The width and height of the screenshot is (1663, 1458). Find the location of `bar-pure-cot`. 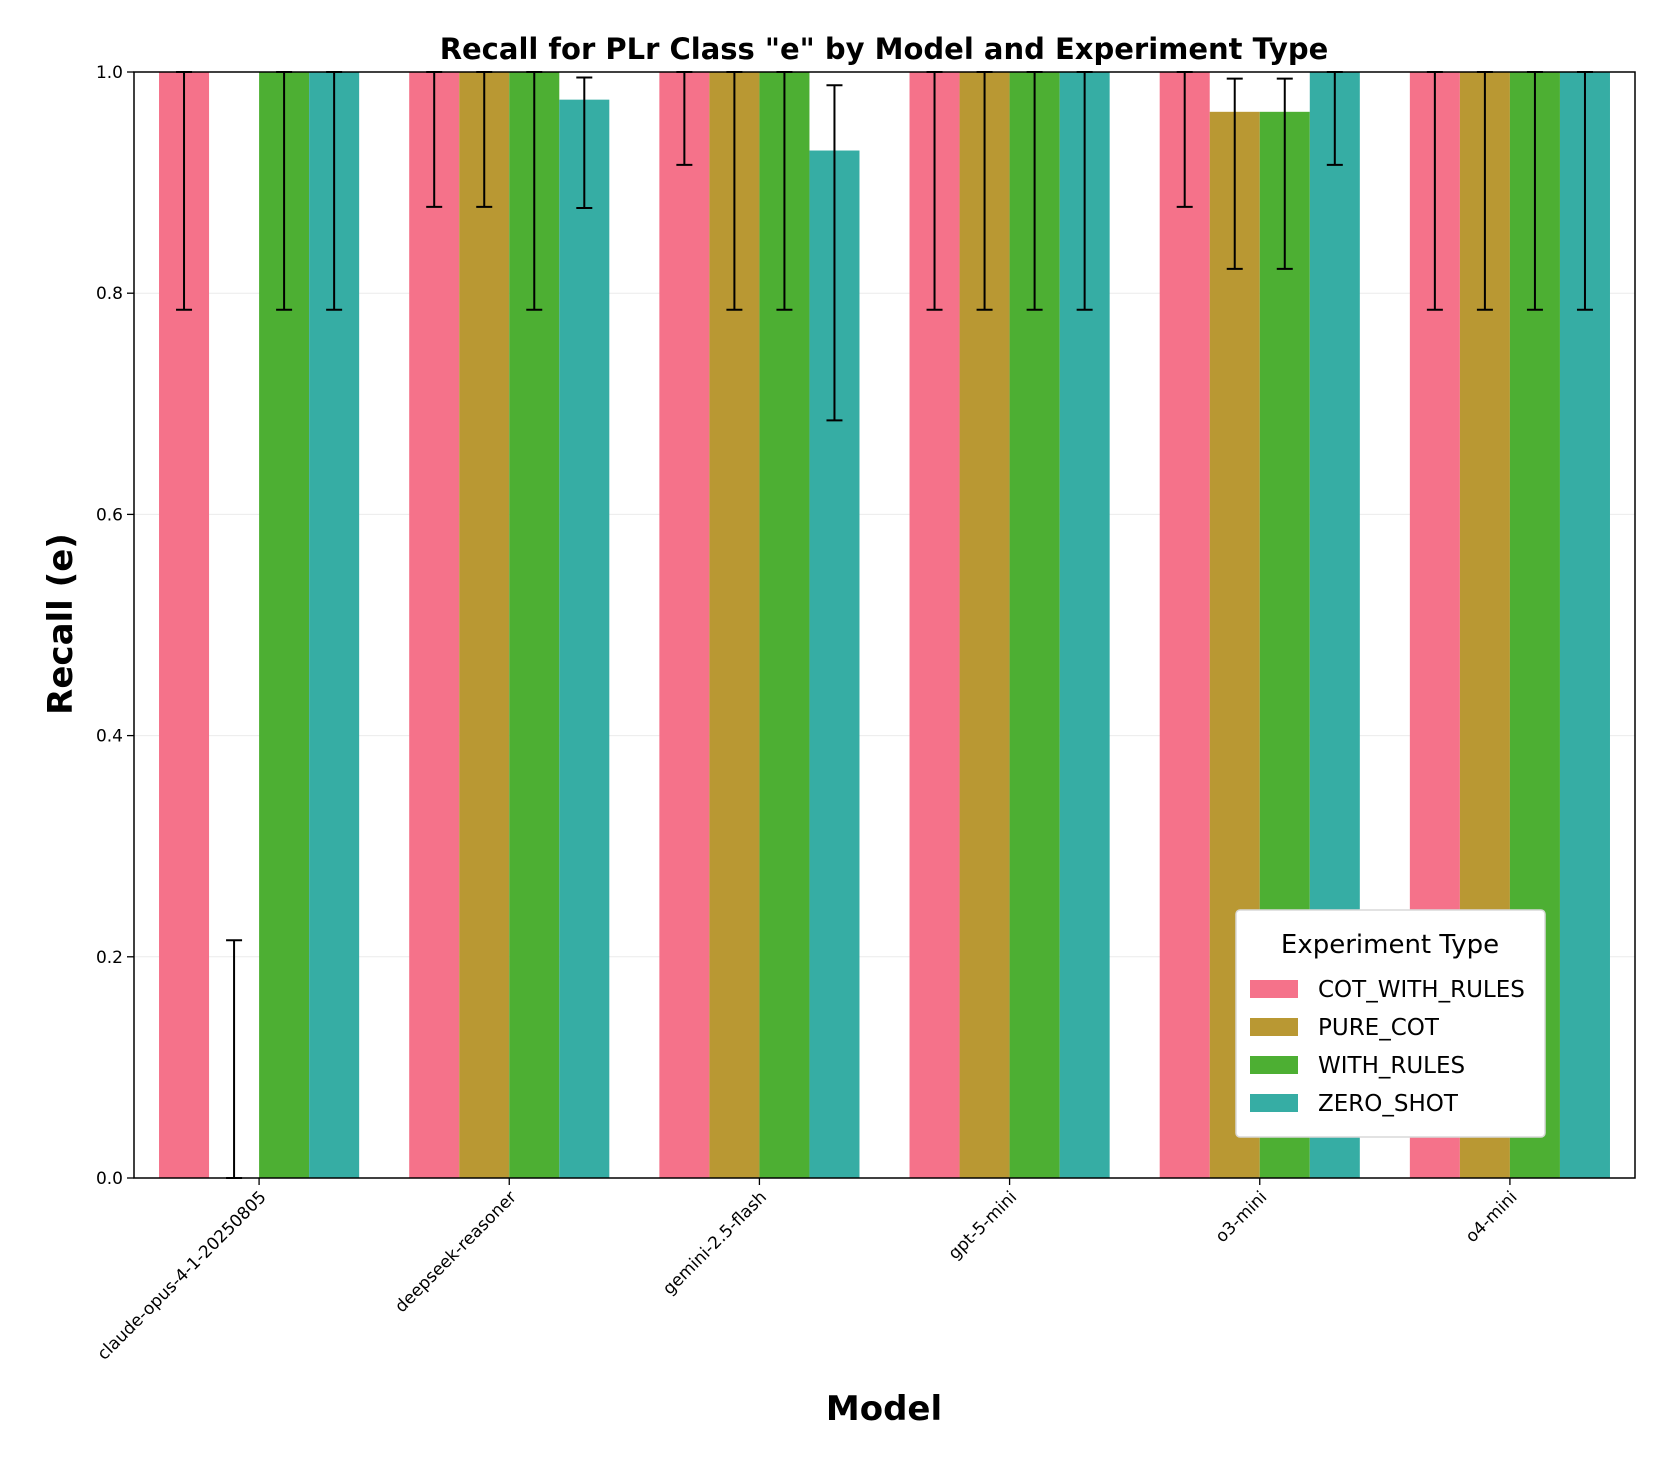

bar-pure-cot is located at coordinates (484, 625).